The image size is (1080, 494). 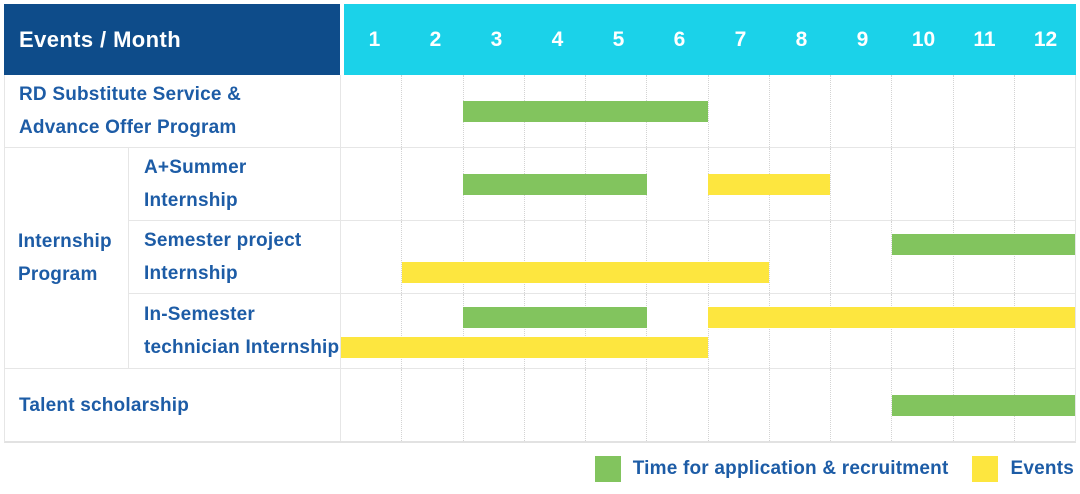 I want to click on table-row: Talent scholarship, so click(x=540, y=404).